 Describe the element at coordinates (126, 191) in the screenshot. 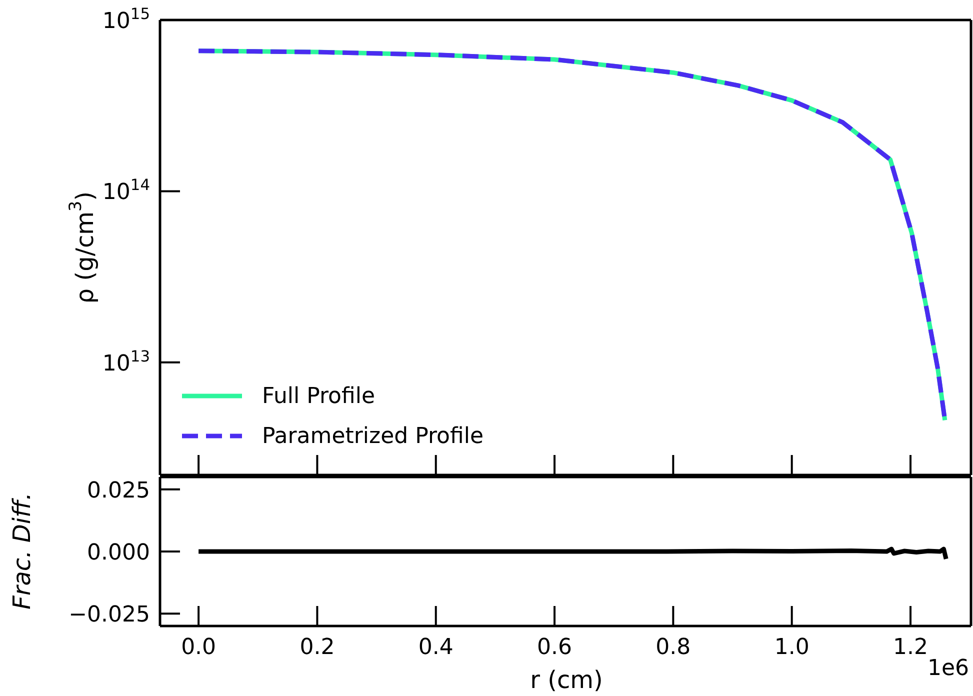

I see `y-tick-label: 10$^{14}$` at that location.